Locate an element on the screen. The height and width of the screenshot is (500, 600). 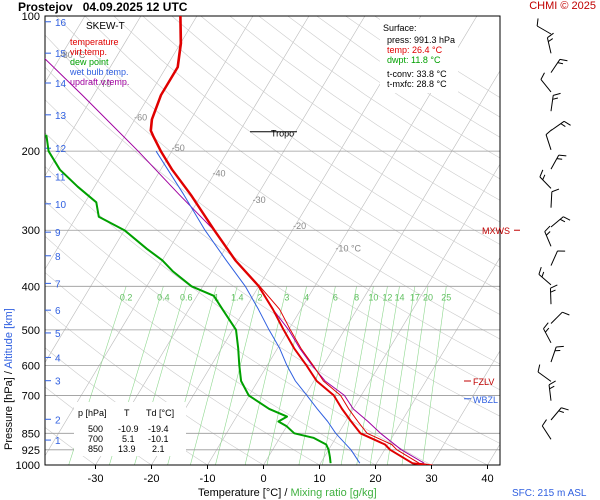
altitude-tick-label: 12 is located at coordinates (61, 149).